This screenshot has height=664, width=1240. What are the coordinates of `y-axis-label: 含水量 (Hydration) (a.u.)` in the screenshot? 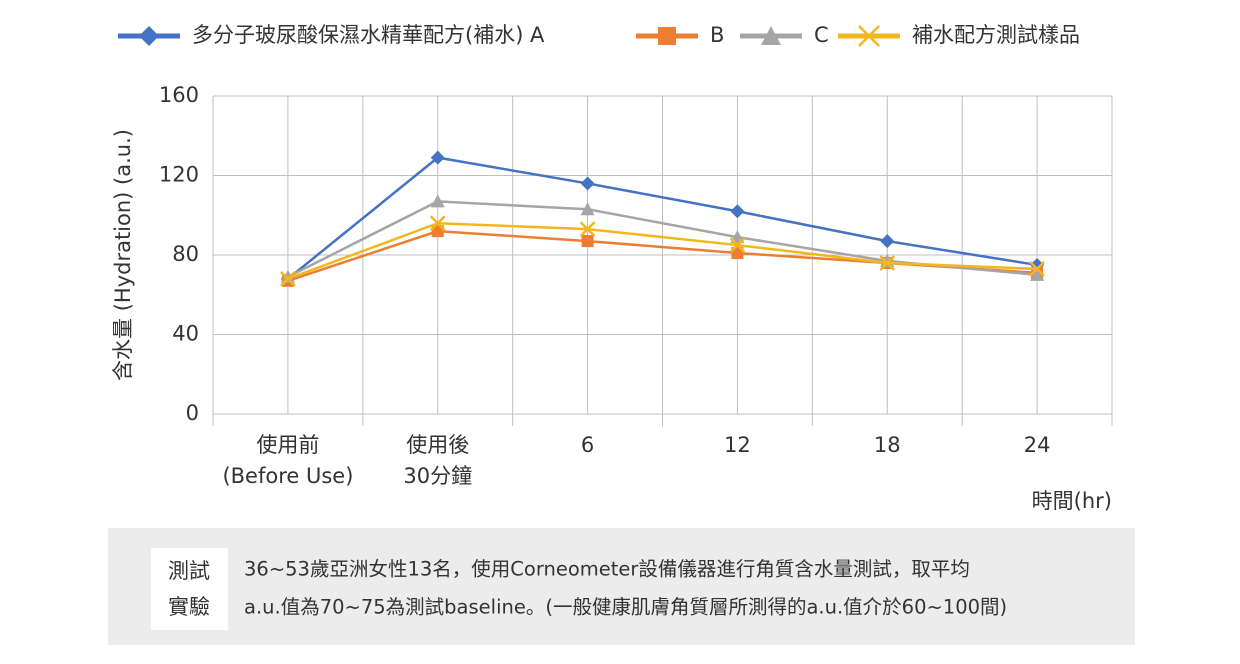 It's located at (123, 255).